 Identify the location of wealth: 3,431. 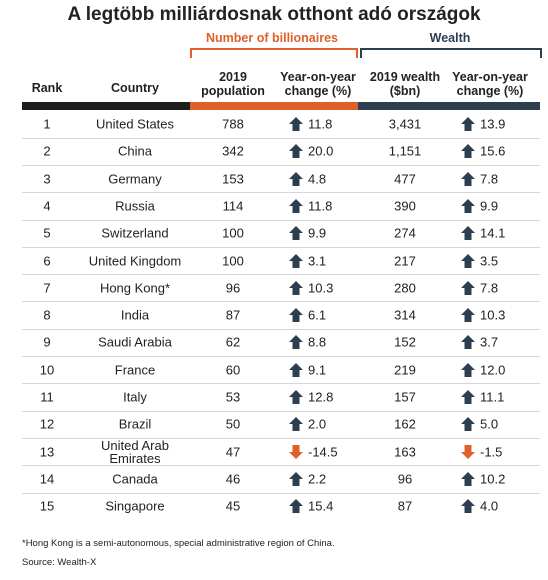
(405, 124).